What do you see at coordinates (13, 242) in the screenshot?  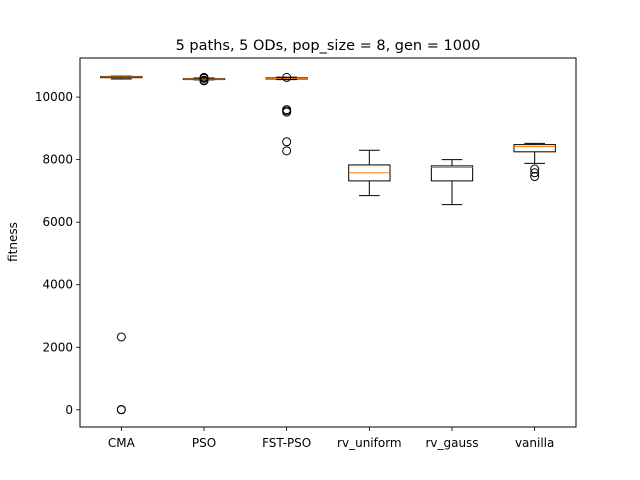 I see `y-axis-label: fitness` at bounding box center [13, 242].